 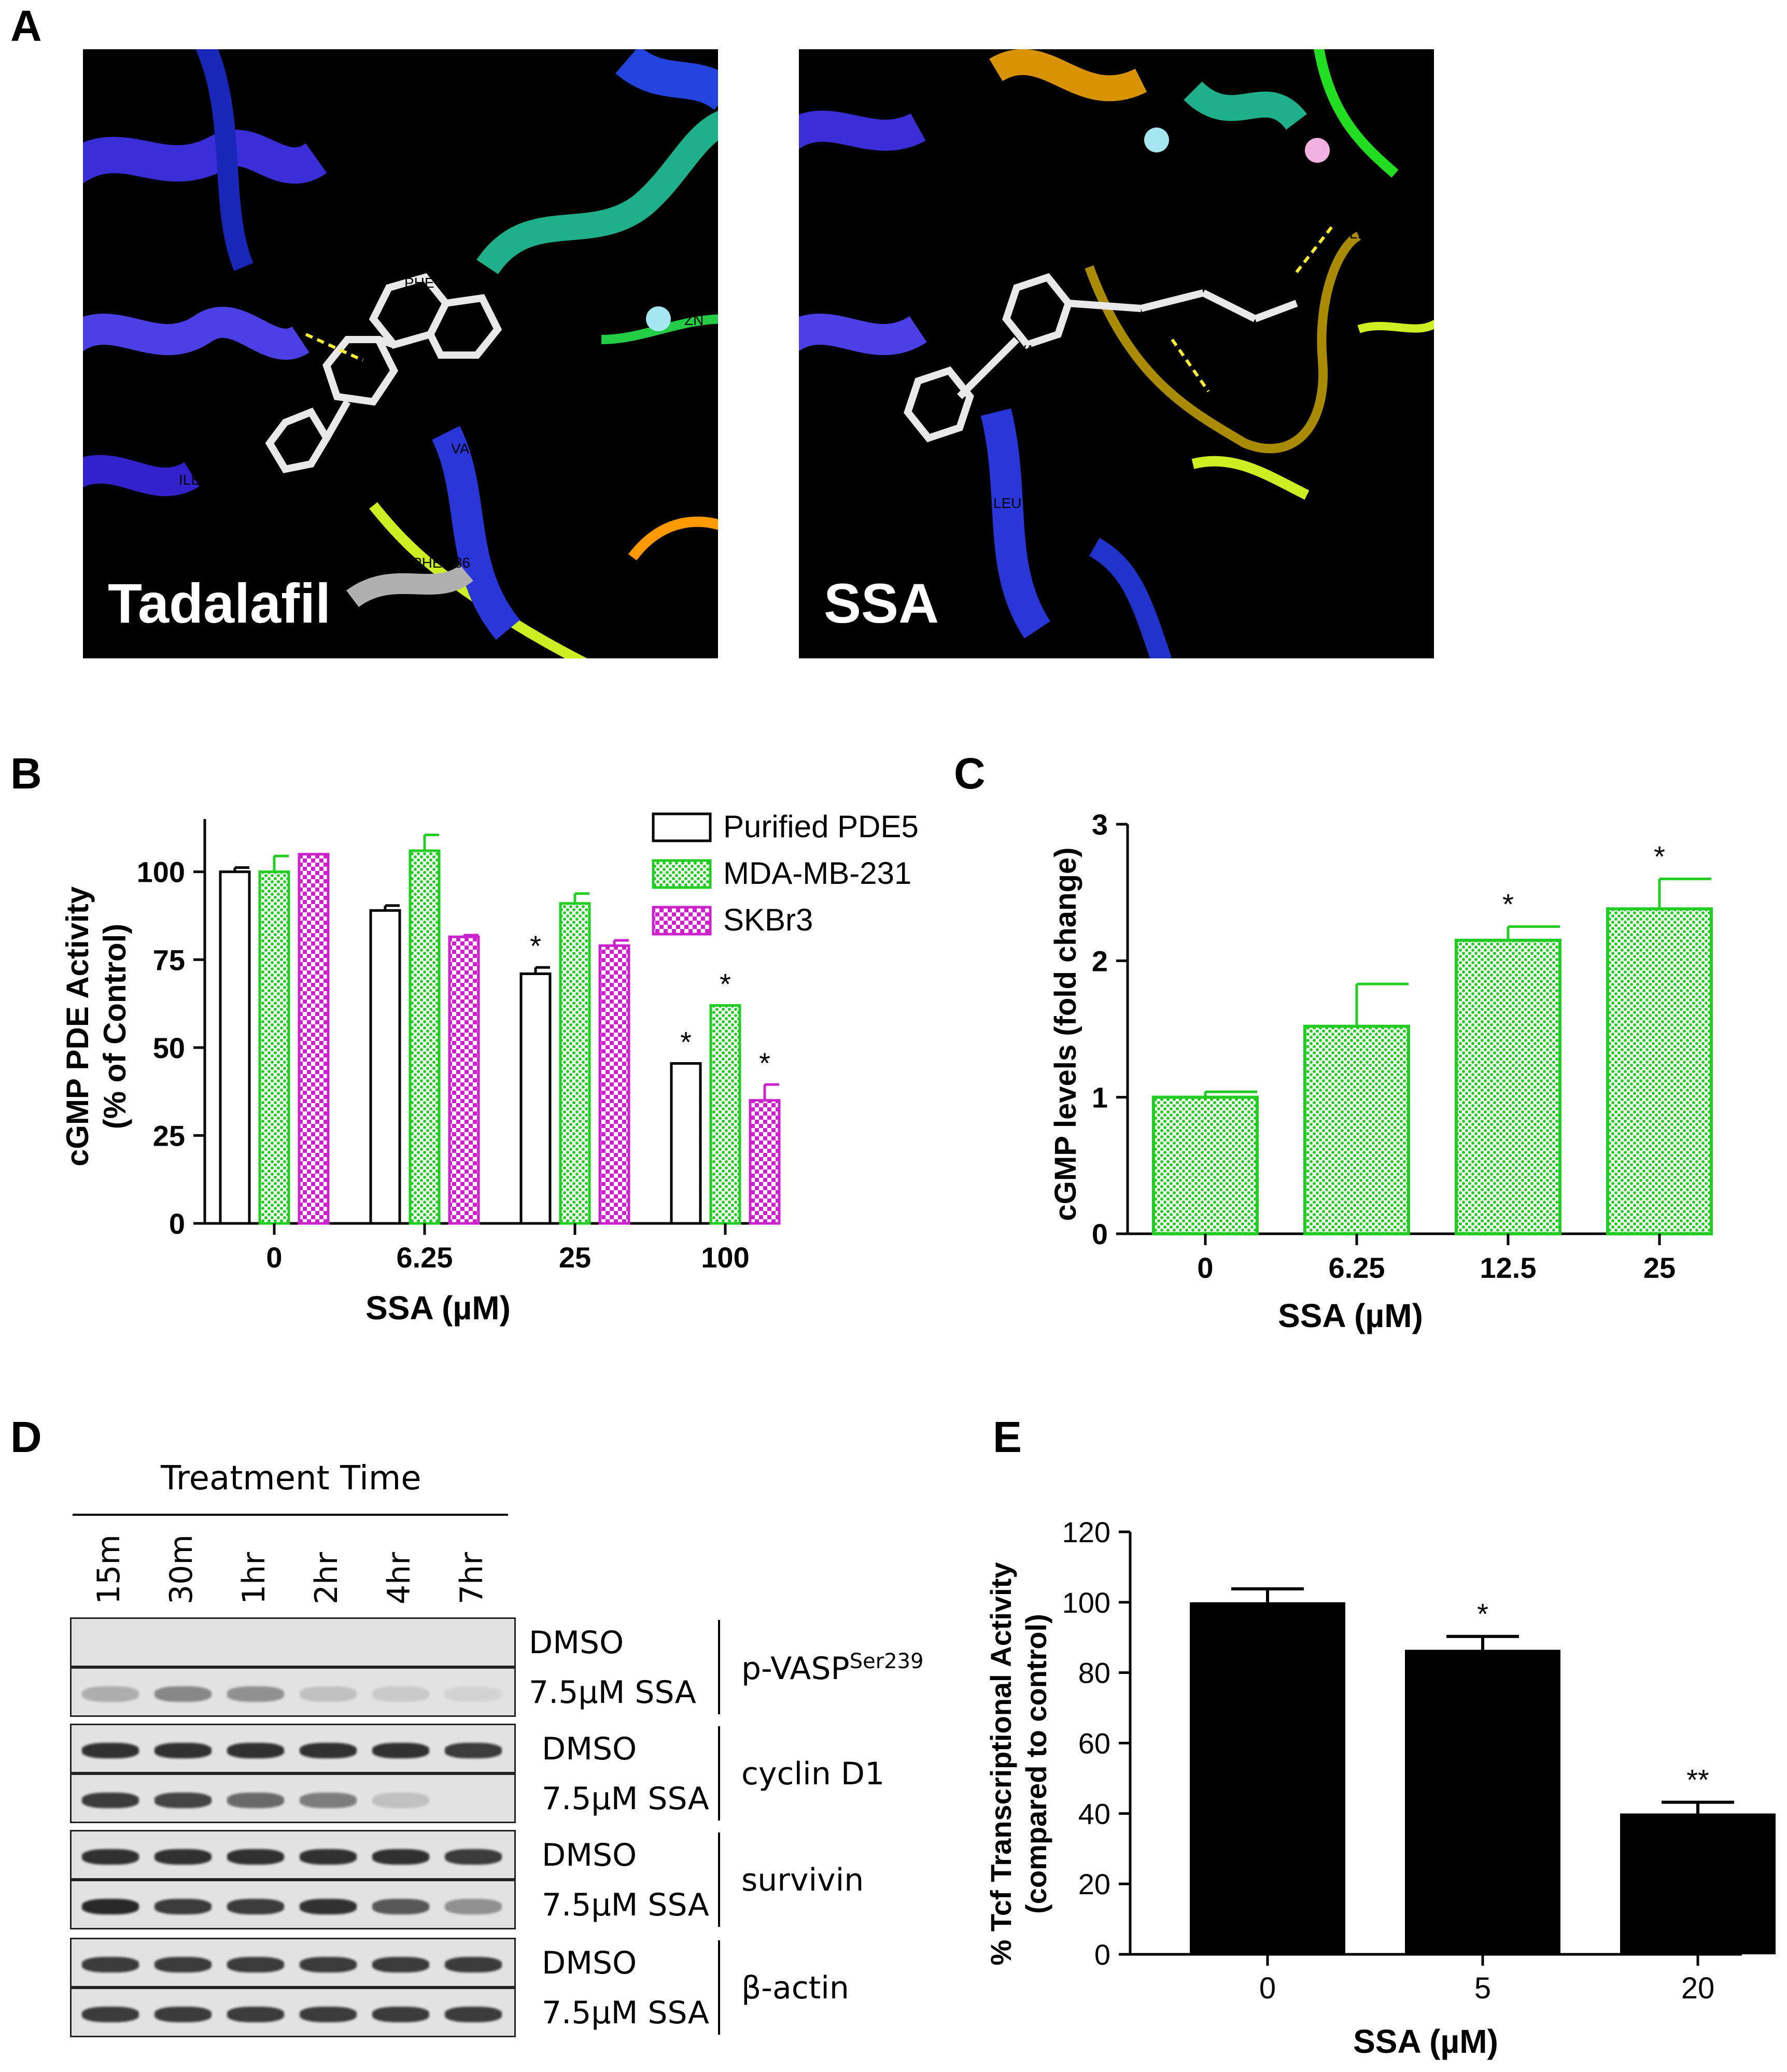 I want to click on y-tick-label: 20, so click(x=1094, y=1884).